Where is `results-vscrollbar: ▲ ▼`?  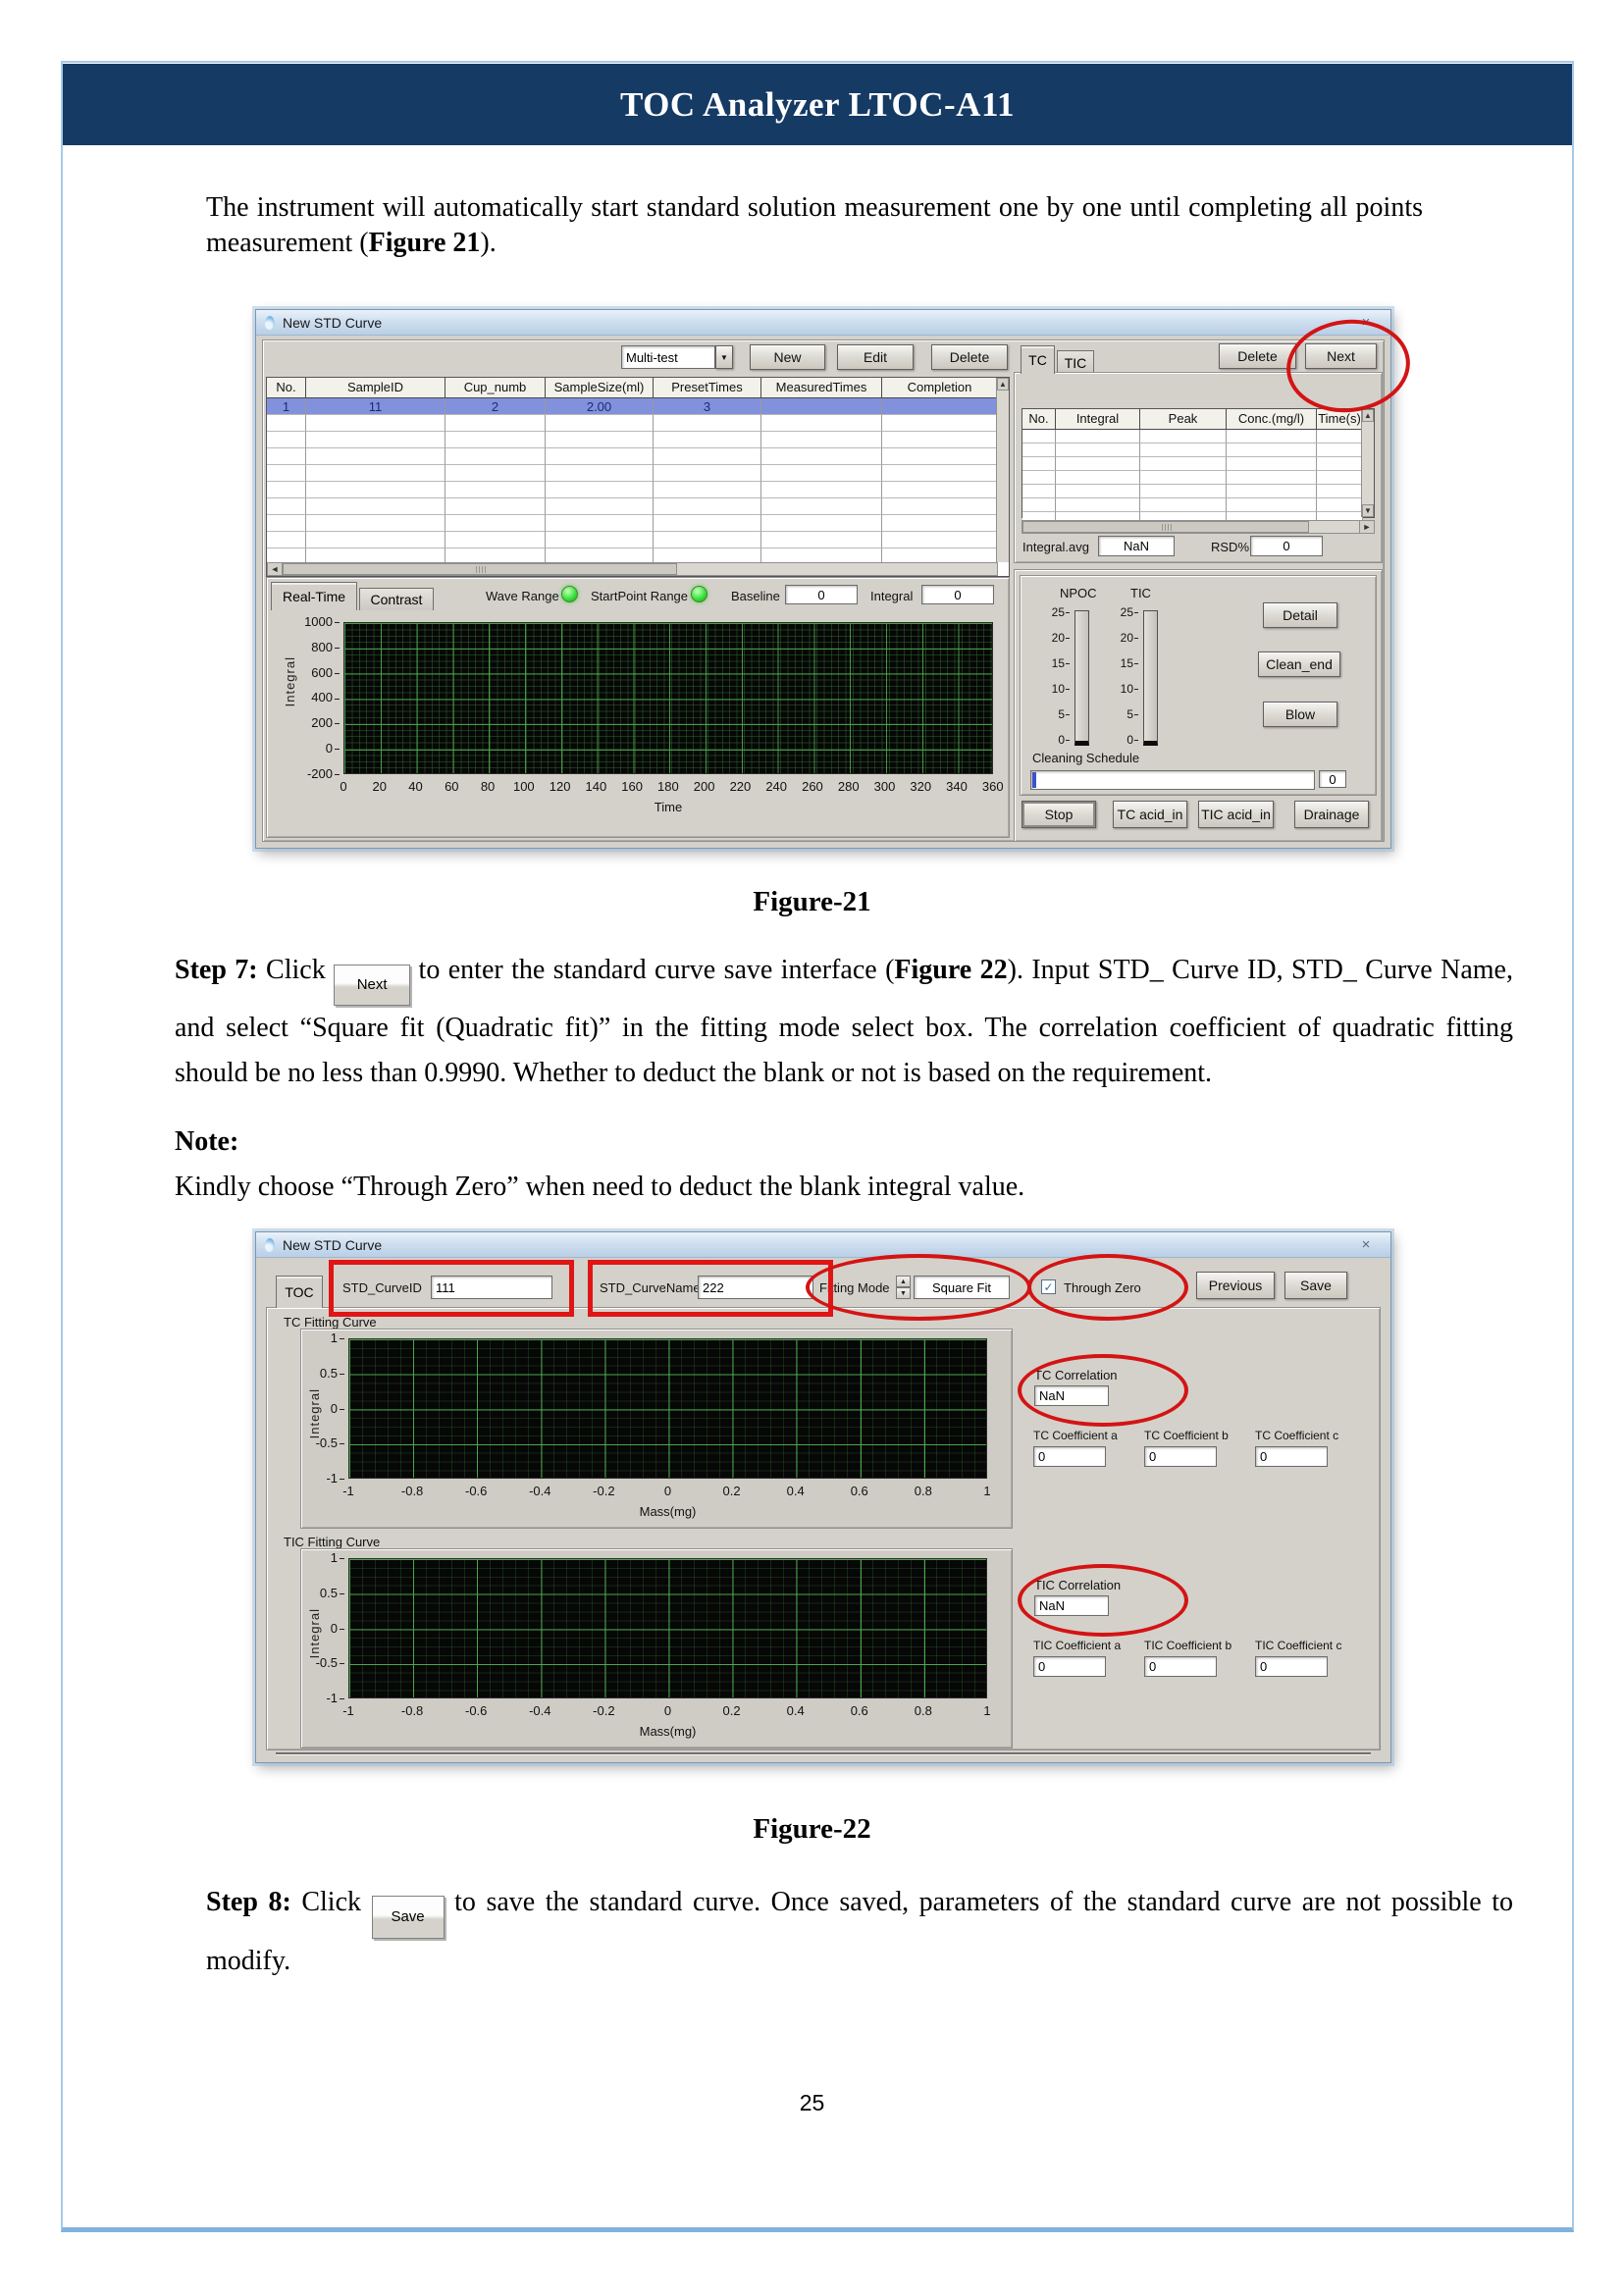 results-vscrollbar: ▲ ▼ is located at coordinates (1367, 463).